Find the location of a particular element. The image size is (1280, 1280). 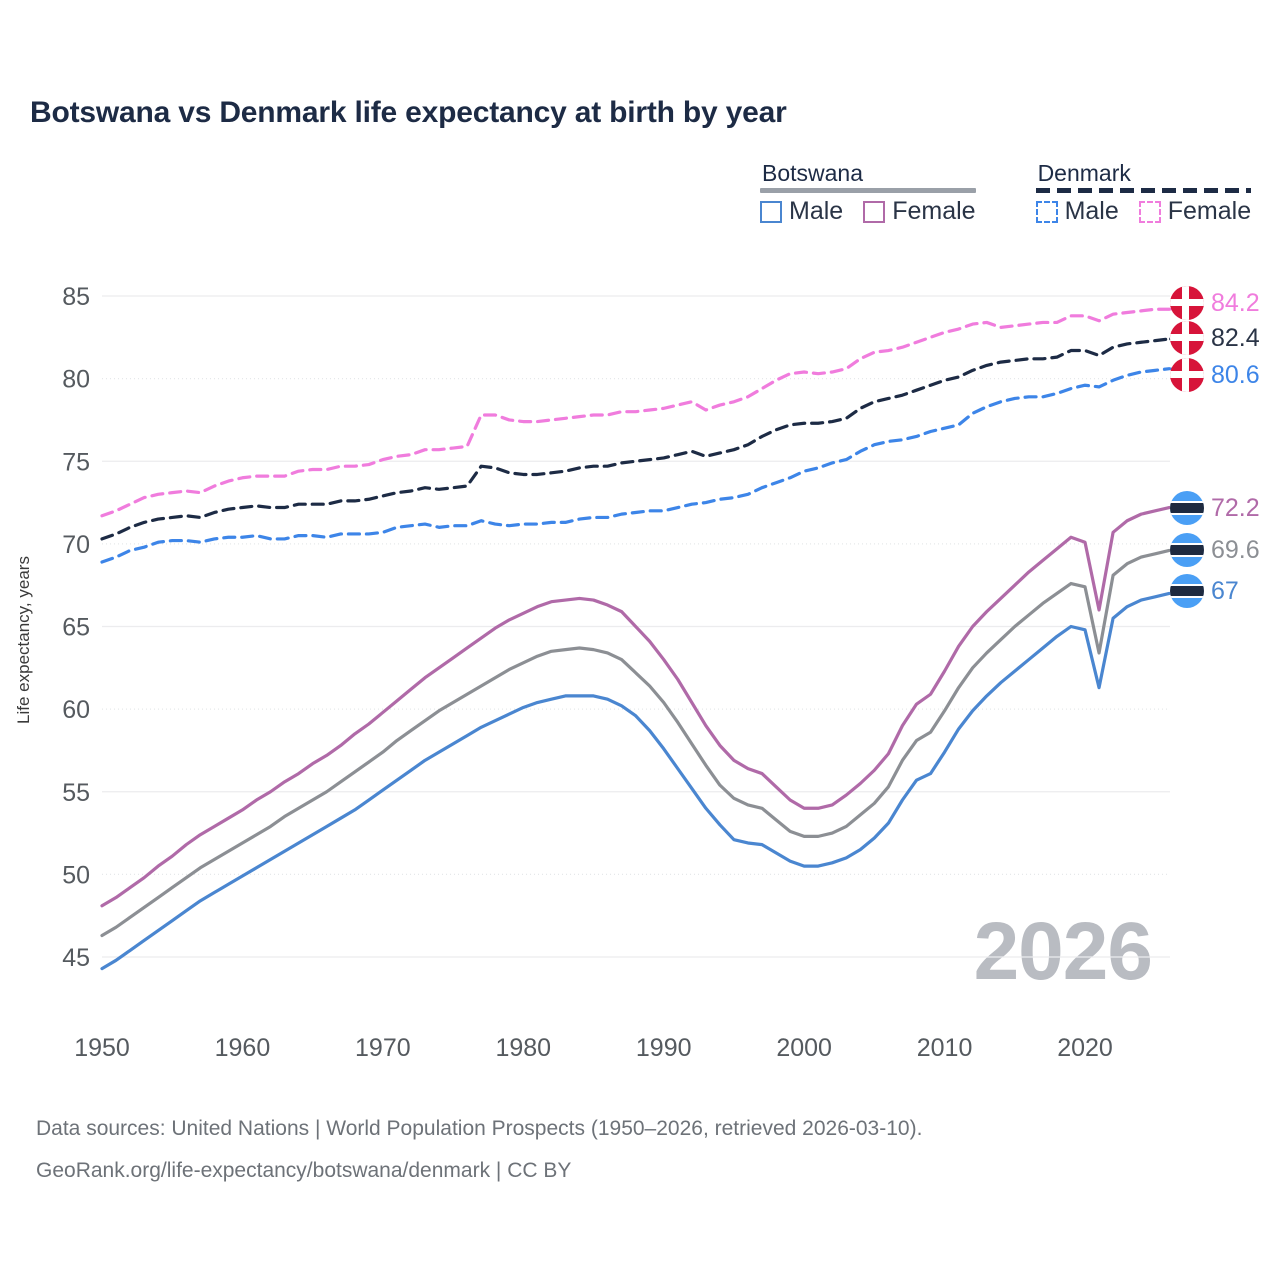

series-end-value: 69.6 is located at coordinates (1235, 549).